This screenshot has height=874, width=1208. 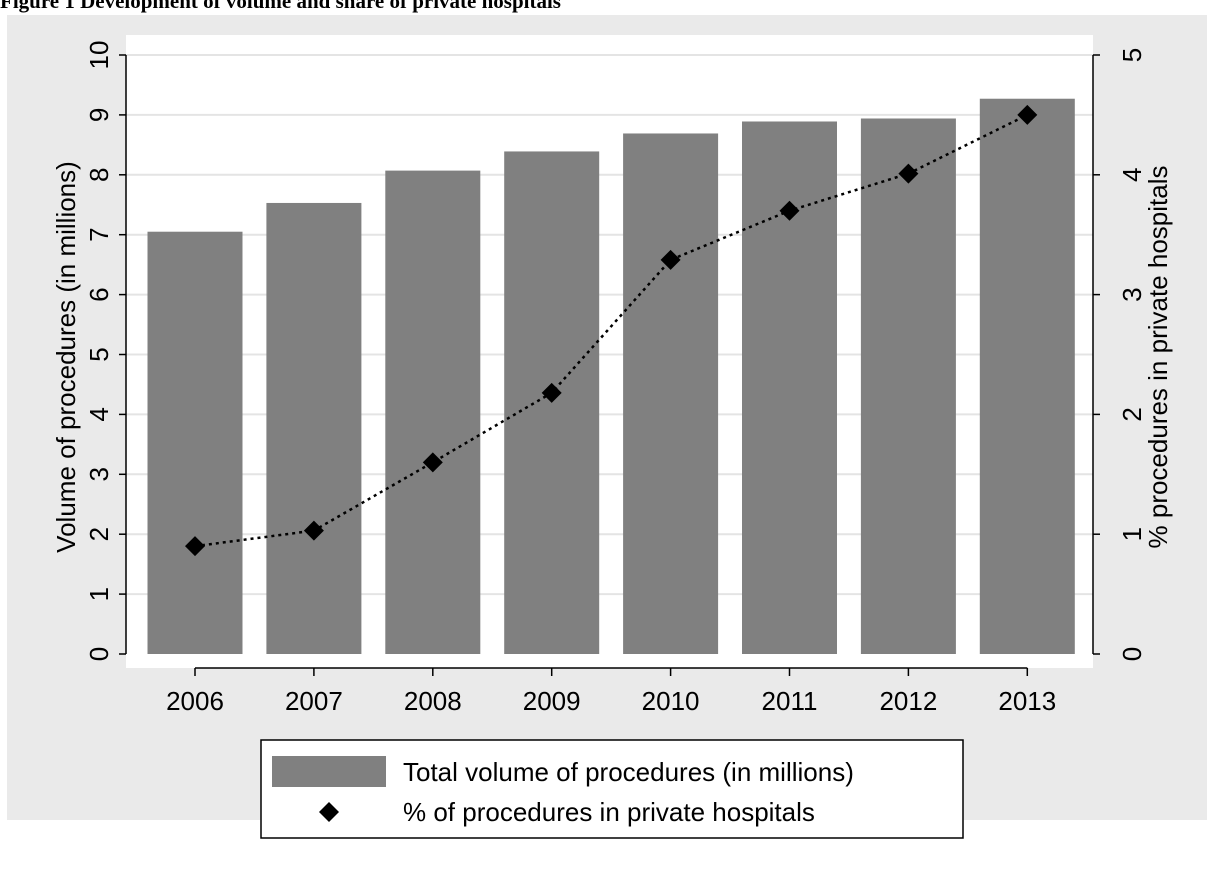 I want to click on bar-2008, so click(x=433, y=412).